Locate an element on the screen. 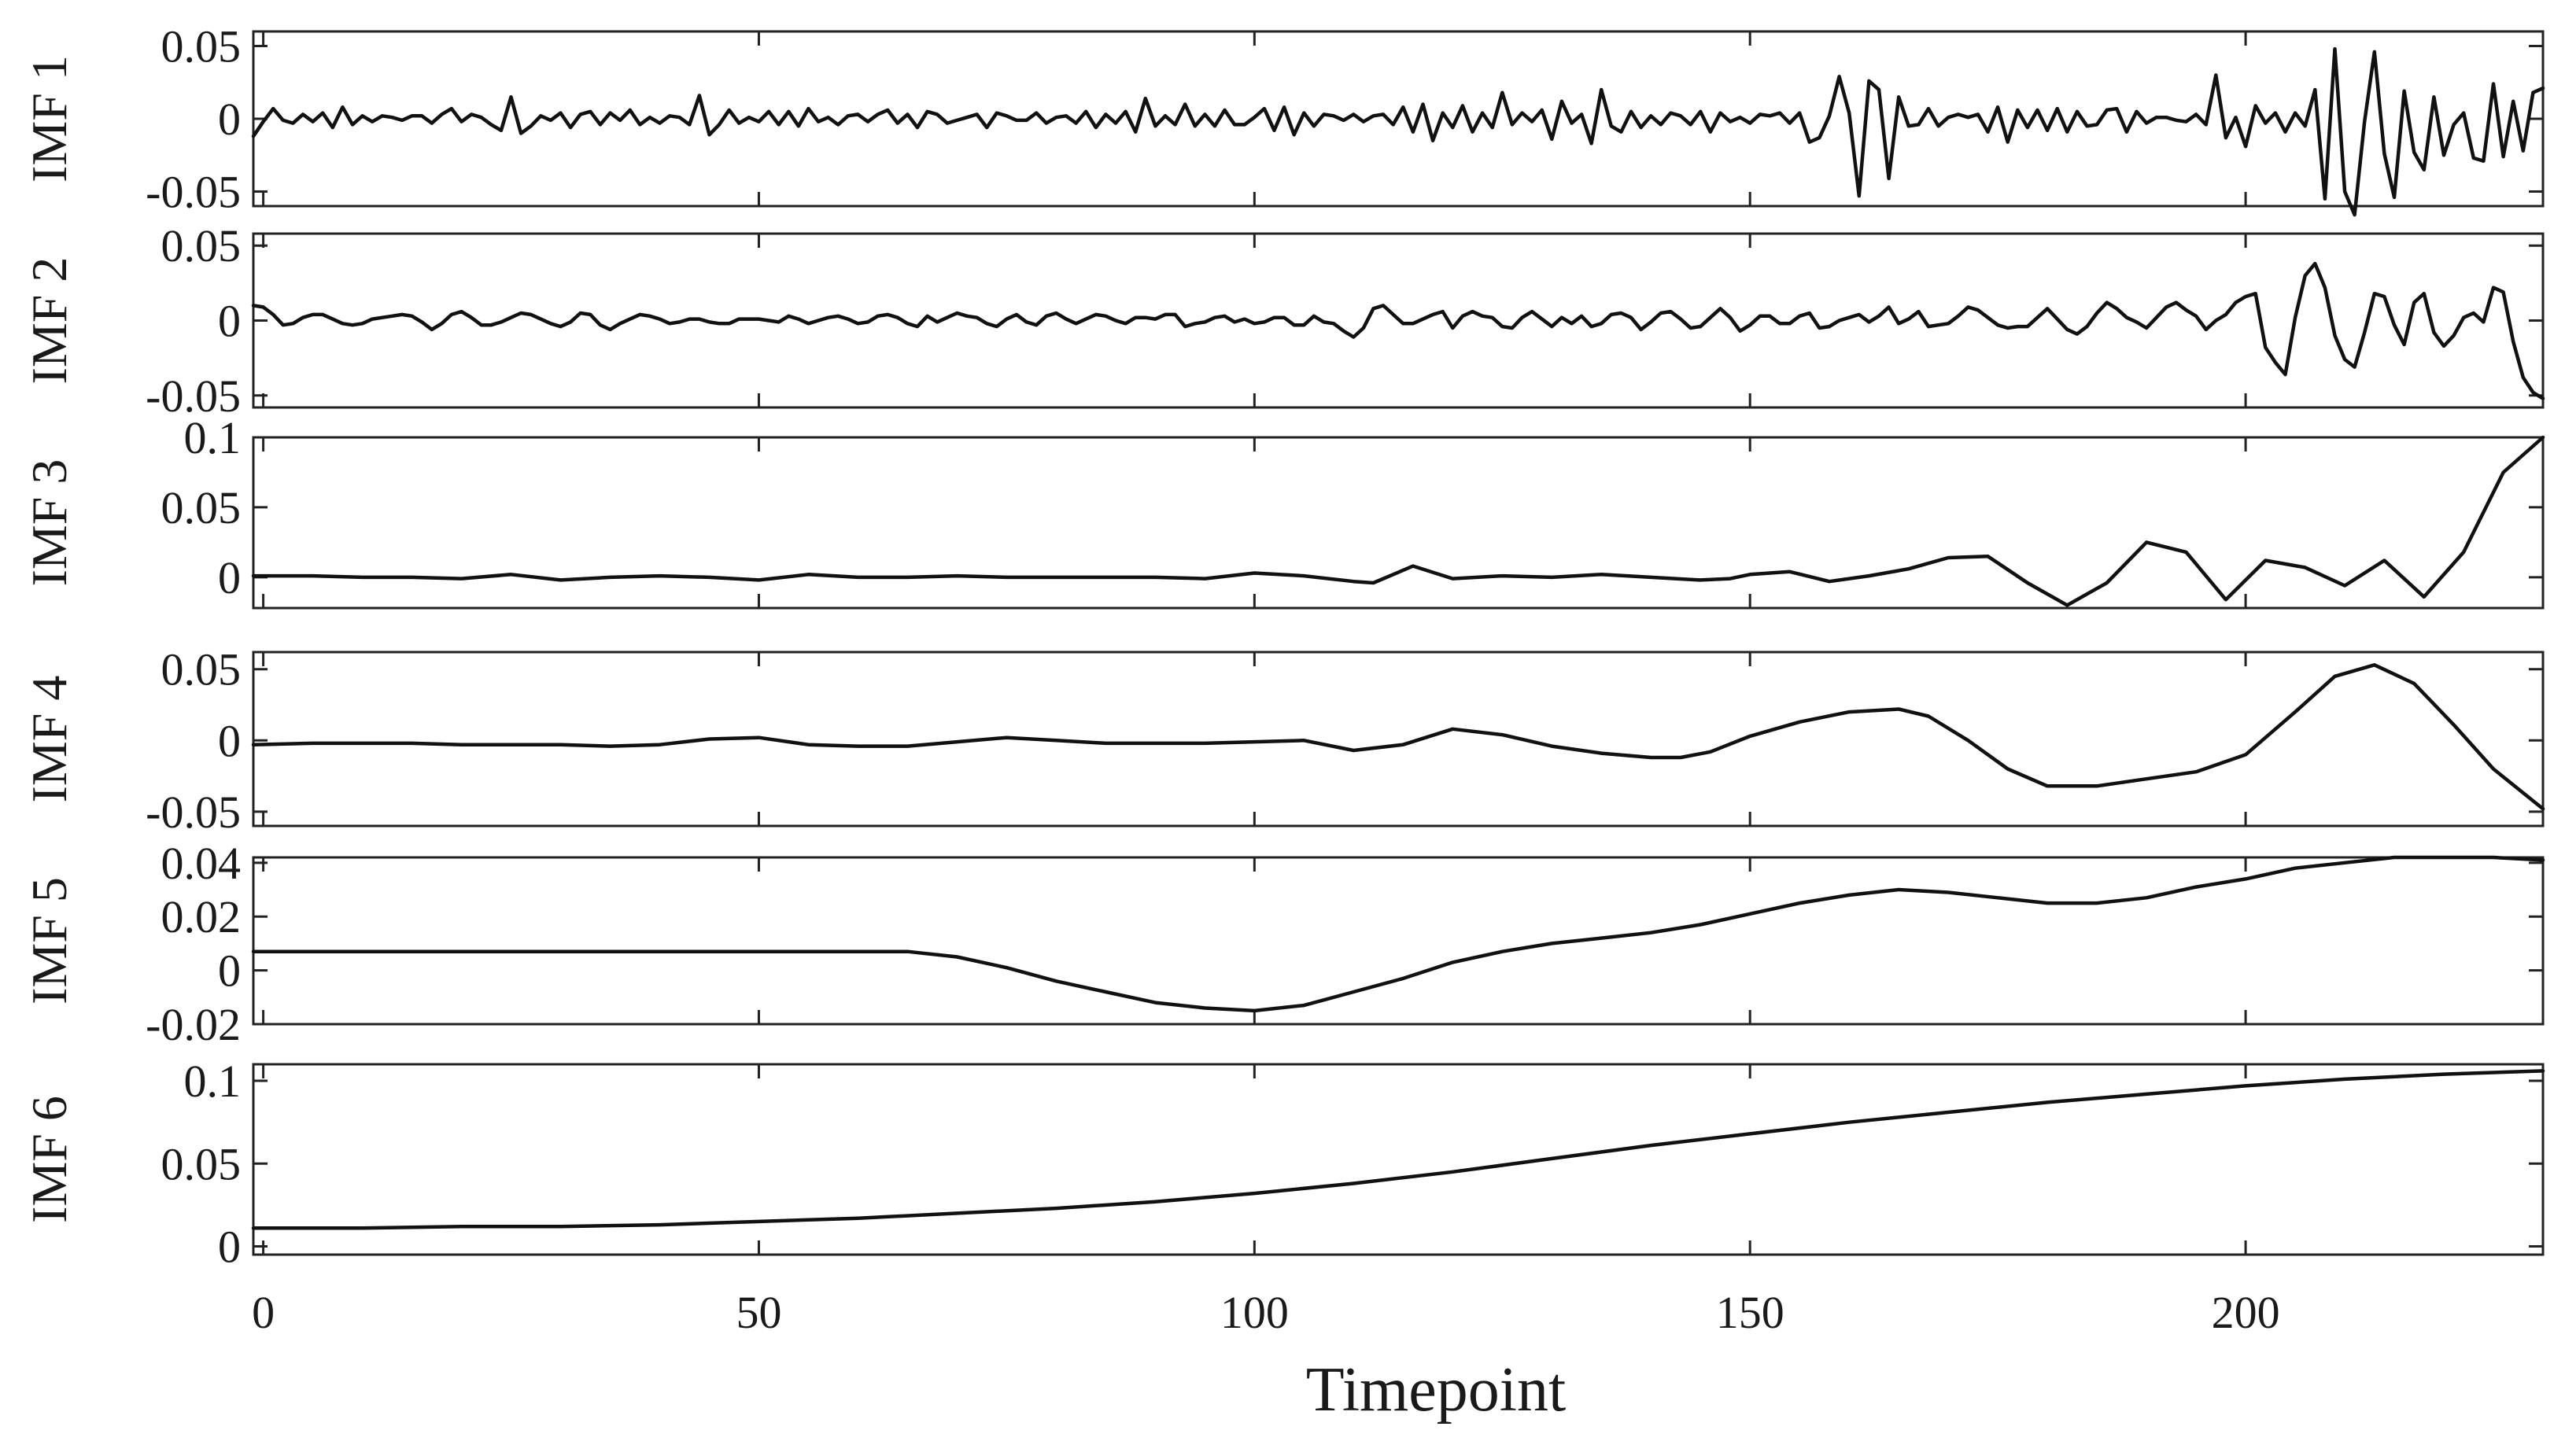 This screenshot has height=1456, width=2565. panel-imf-4: -0.05 0 0.05 IMF 4 is located at coordinates (1283, 741).